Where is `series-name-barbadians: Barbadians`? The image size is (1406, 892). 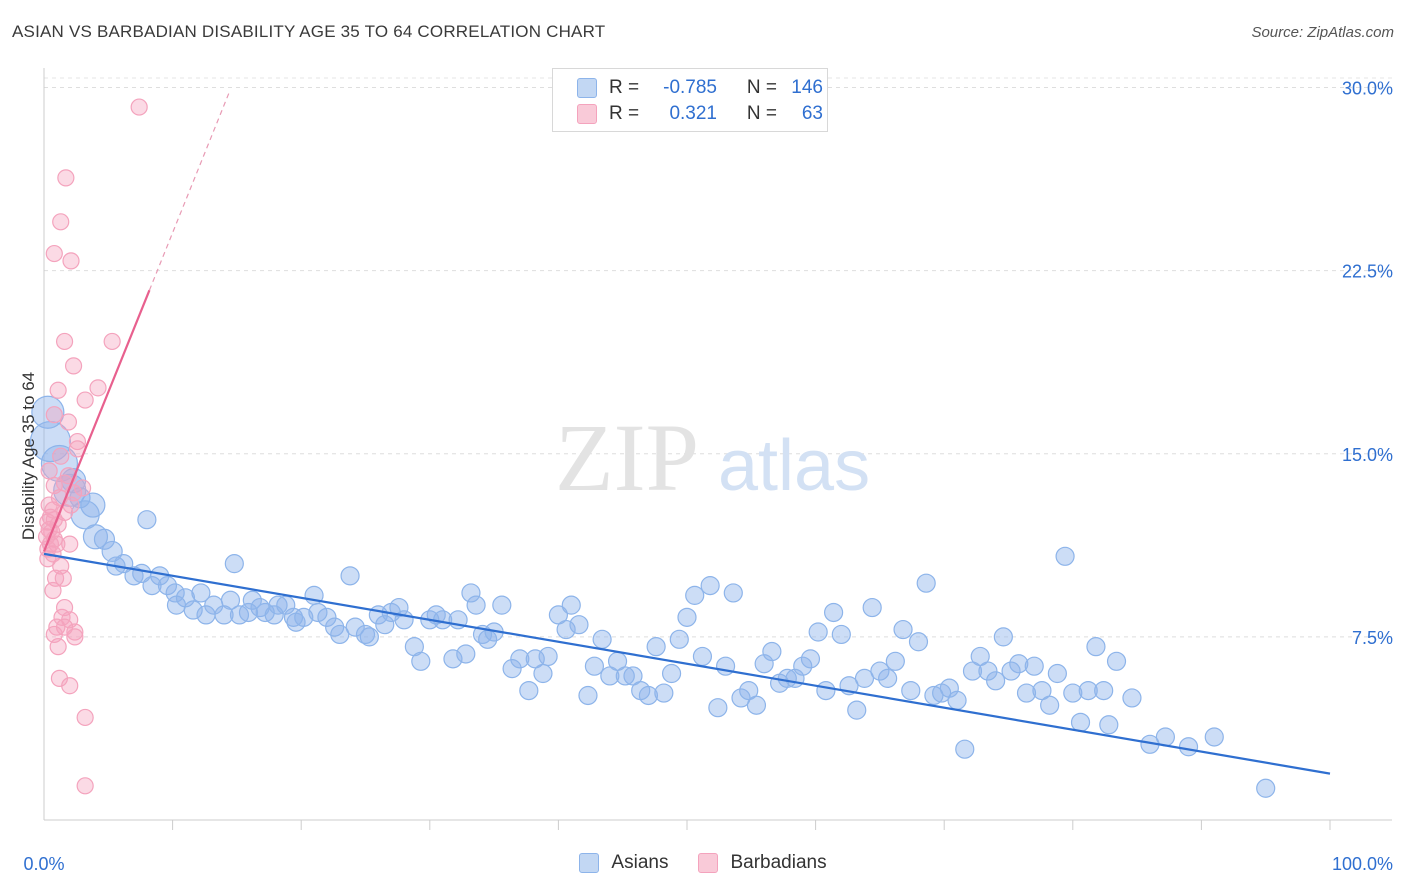
series-name-barbadians: Barbadians is located at coordinates (778, 862).